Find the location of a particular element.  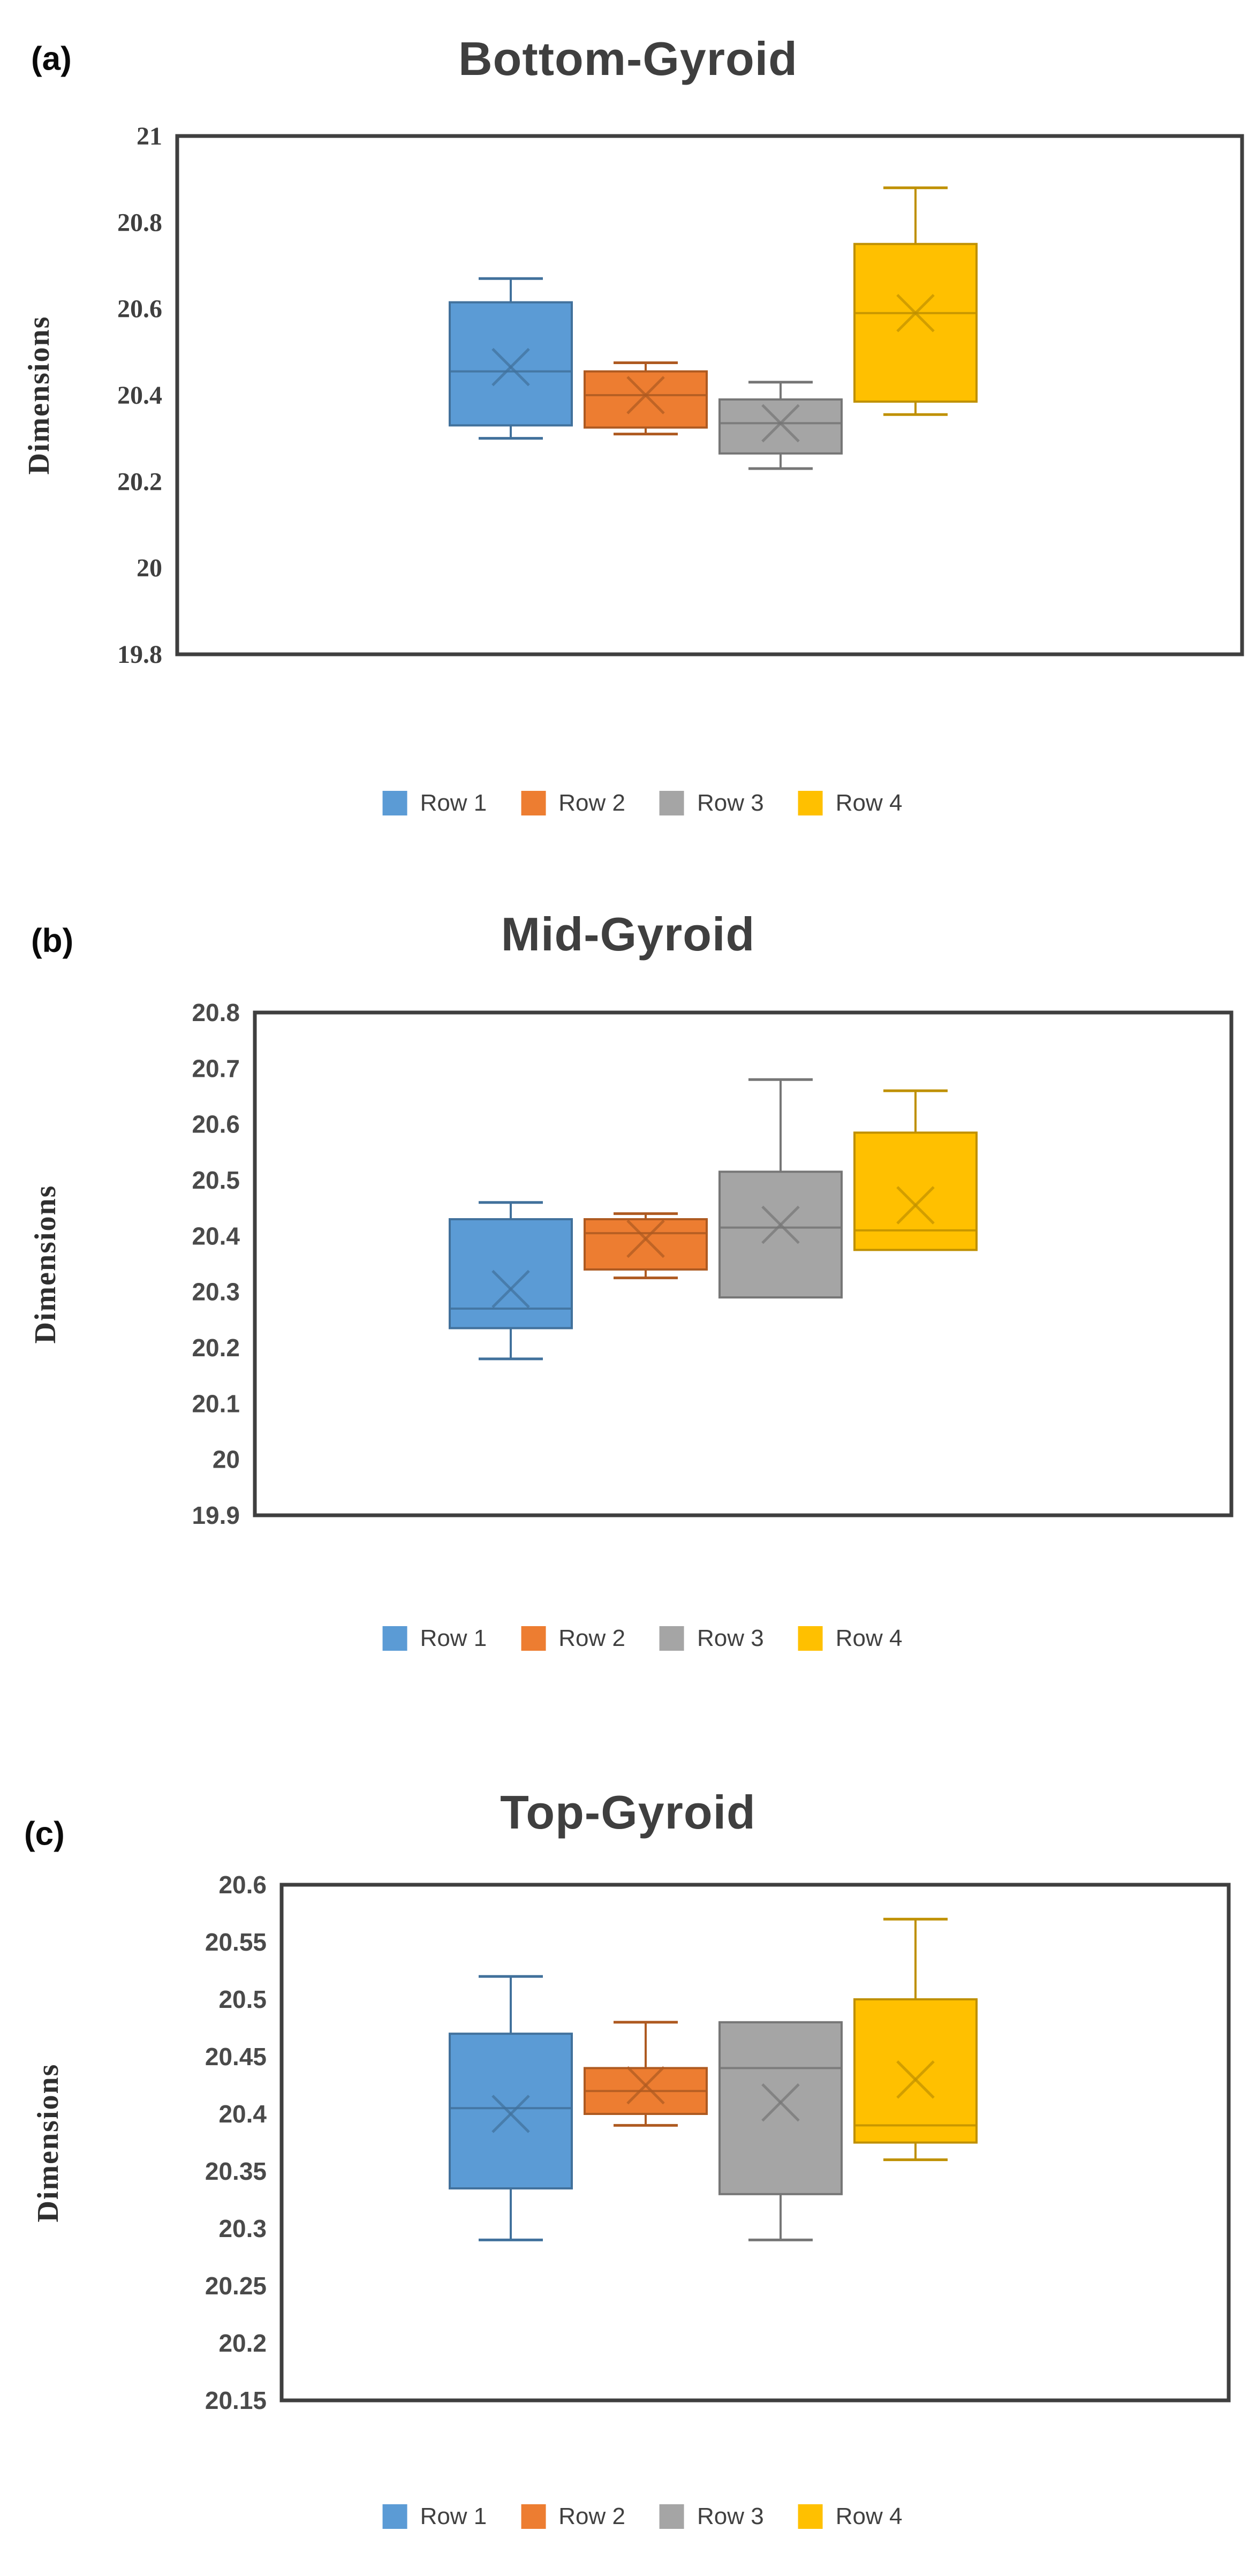

y-tick-label: 20.15 is located at coordinates (236, 2400).